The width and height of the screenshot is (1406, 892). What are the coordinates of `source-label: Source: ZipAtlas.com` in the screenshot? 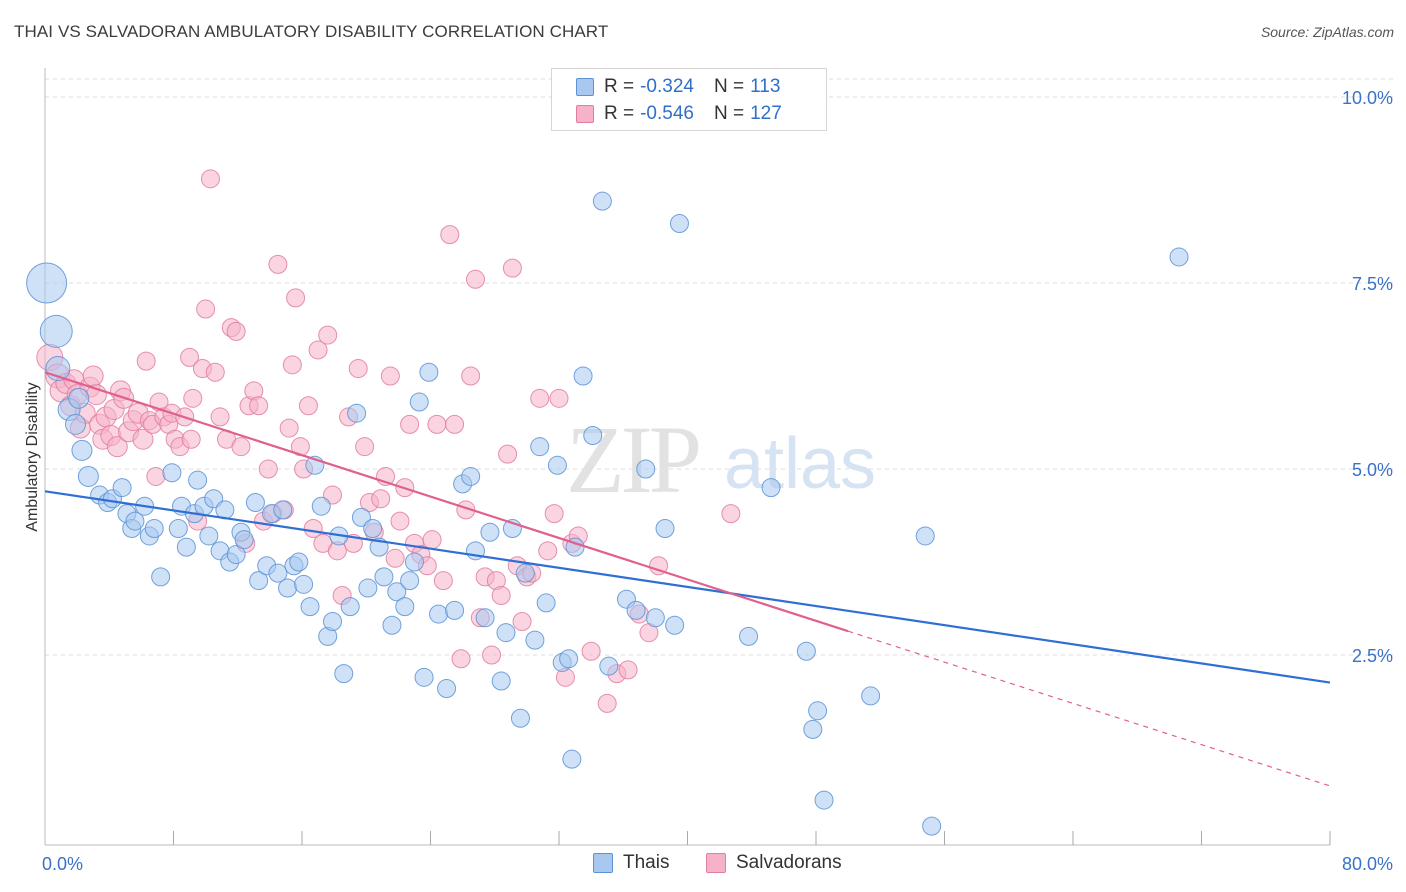 It's located at (1327, 32).